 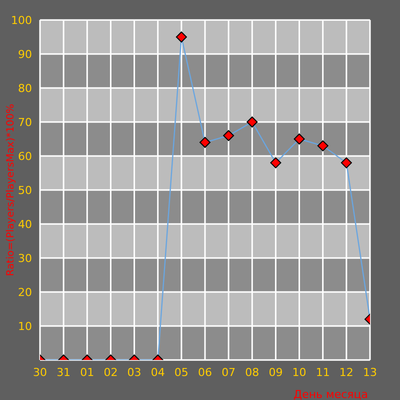 What do you see at coordinates (111, 372) in the screenshot?
I see `x-tick-label: 02` at bounding box center [111, 372].